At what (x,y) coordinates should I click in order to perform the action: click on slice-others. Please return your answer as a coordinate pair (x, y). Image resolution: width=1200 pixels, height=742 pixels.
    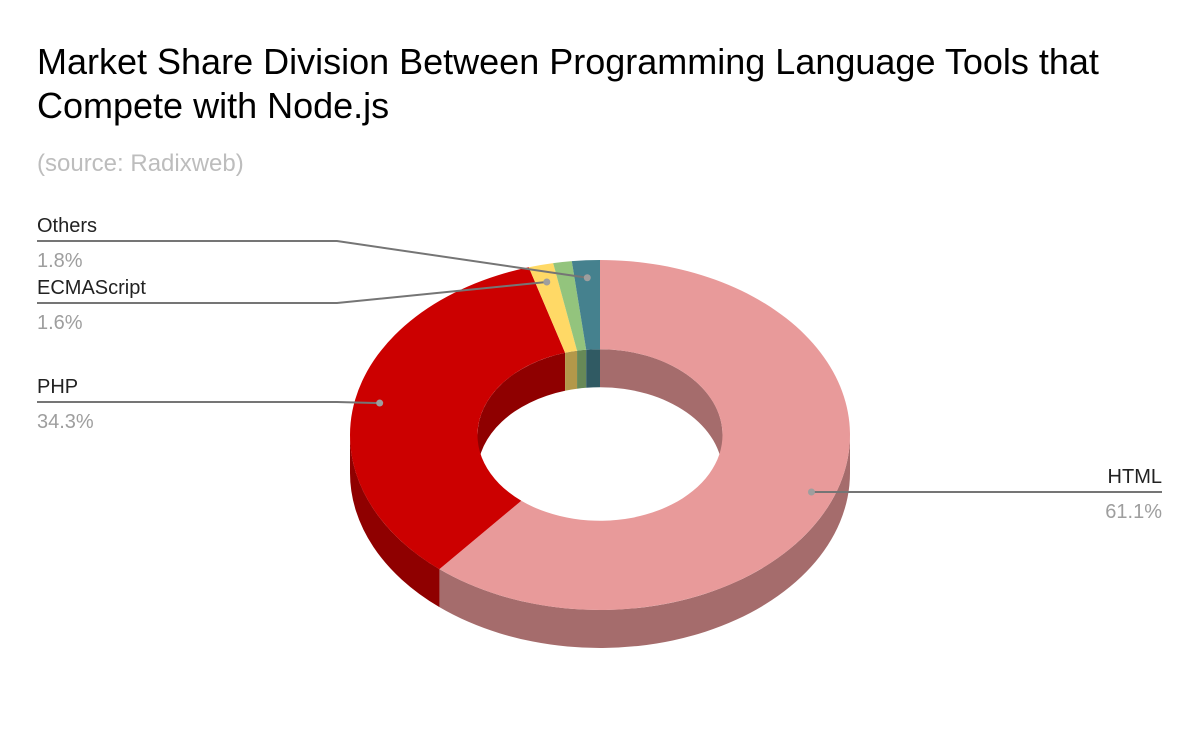
    Looking at the image, I should click on (585, 305).